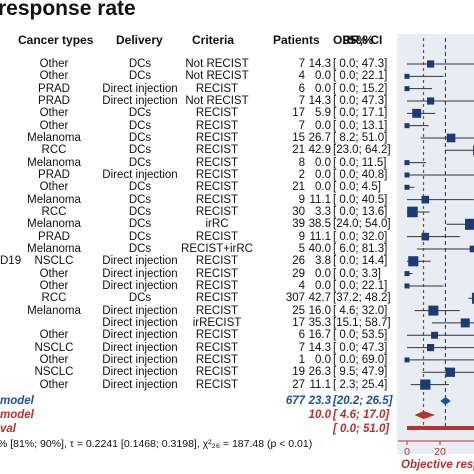 The width and height of the screenshot is (474, 474). What do you see at coordinates (362, 322) in the screenshot?
I see `ci-cell: [15.1; 58.7]` at bounding box center [362, 322].